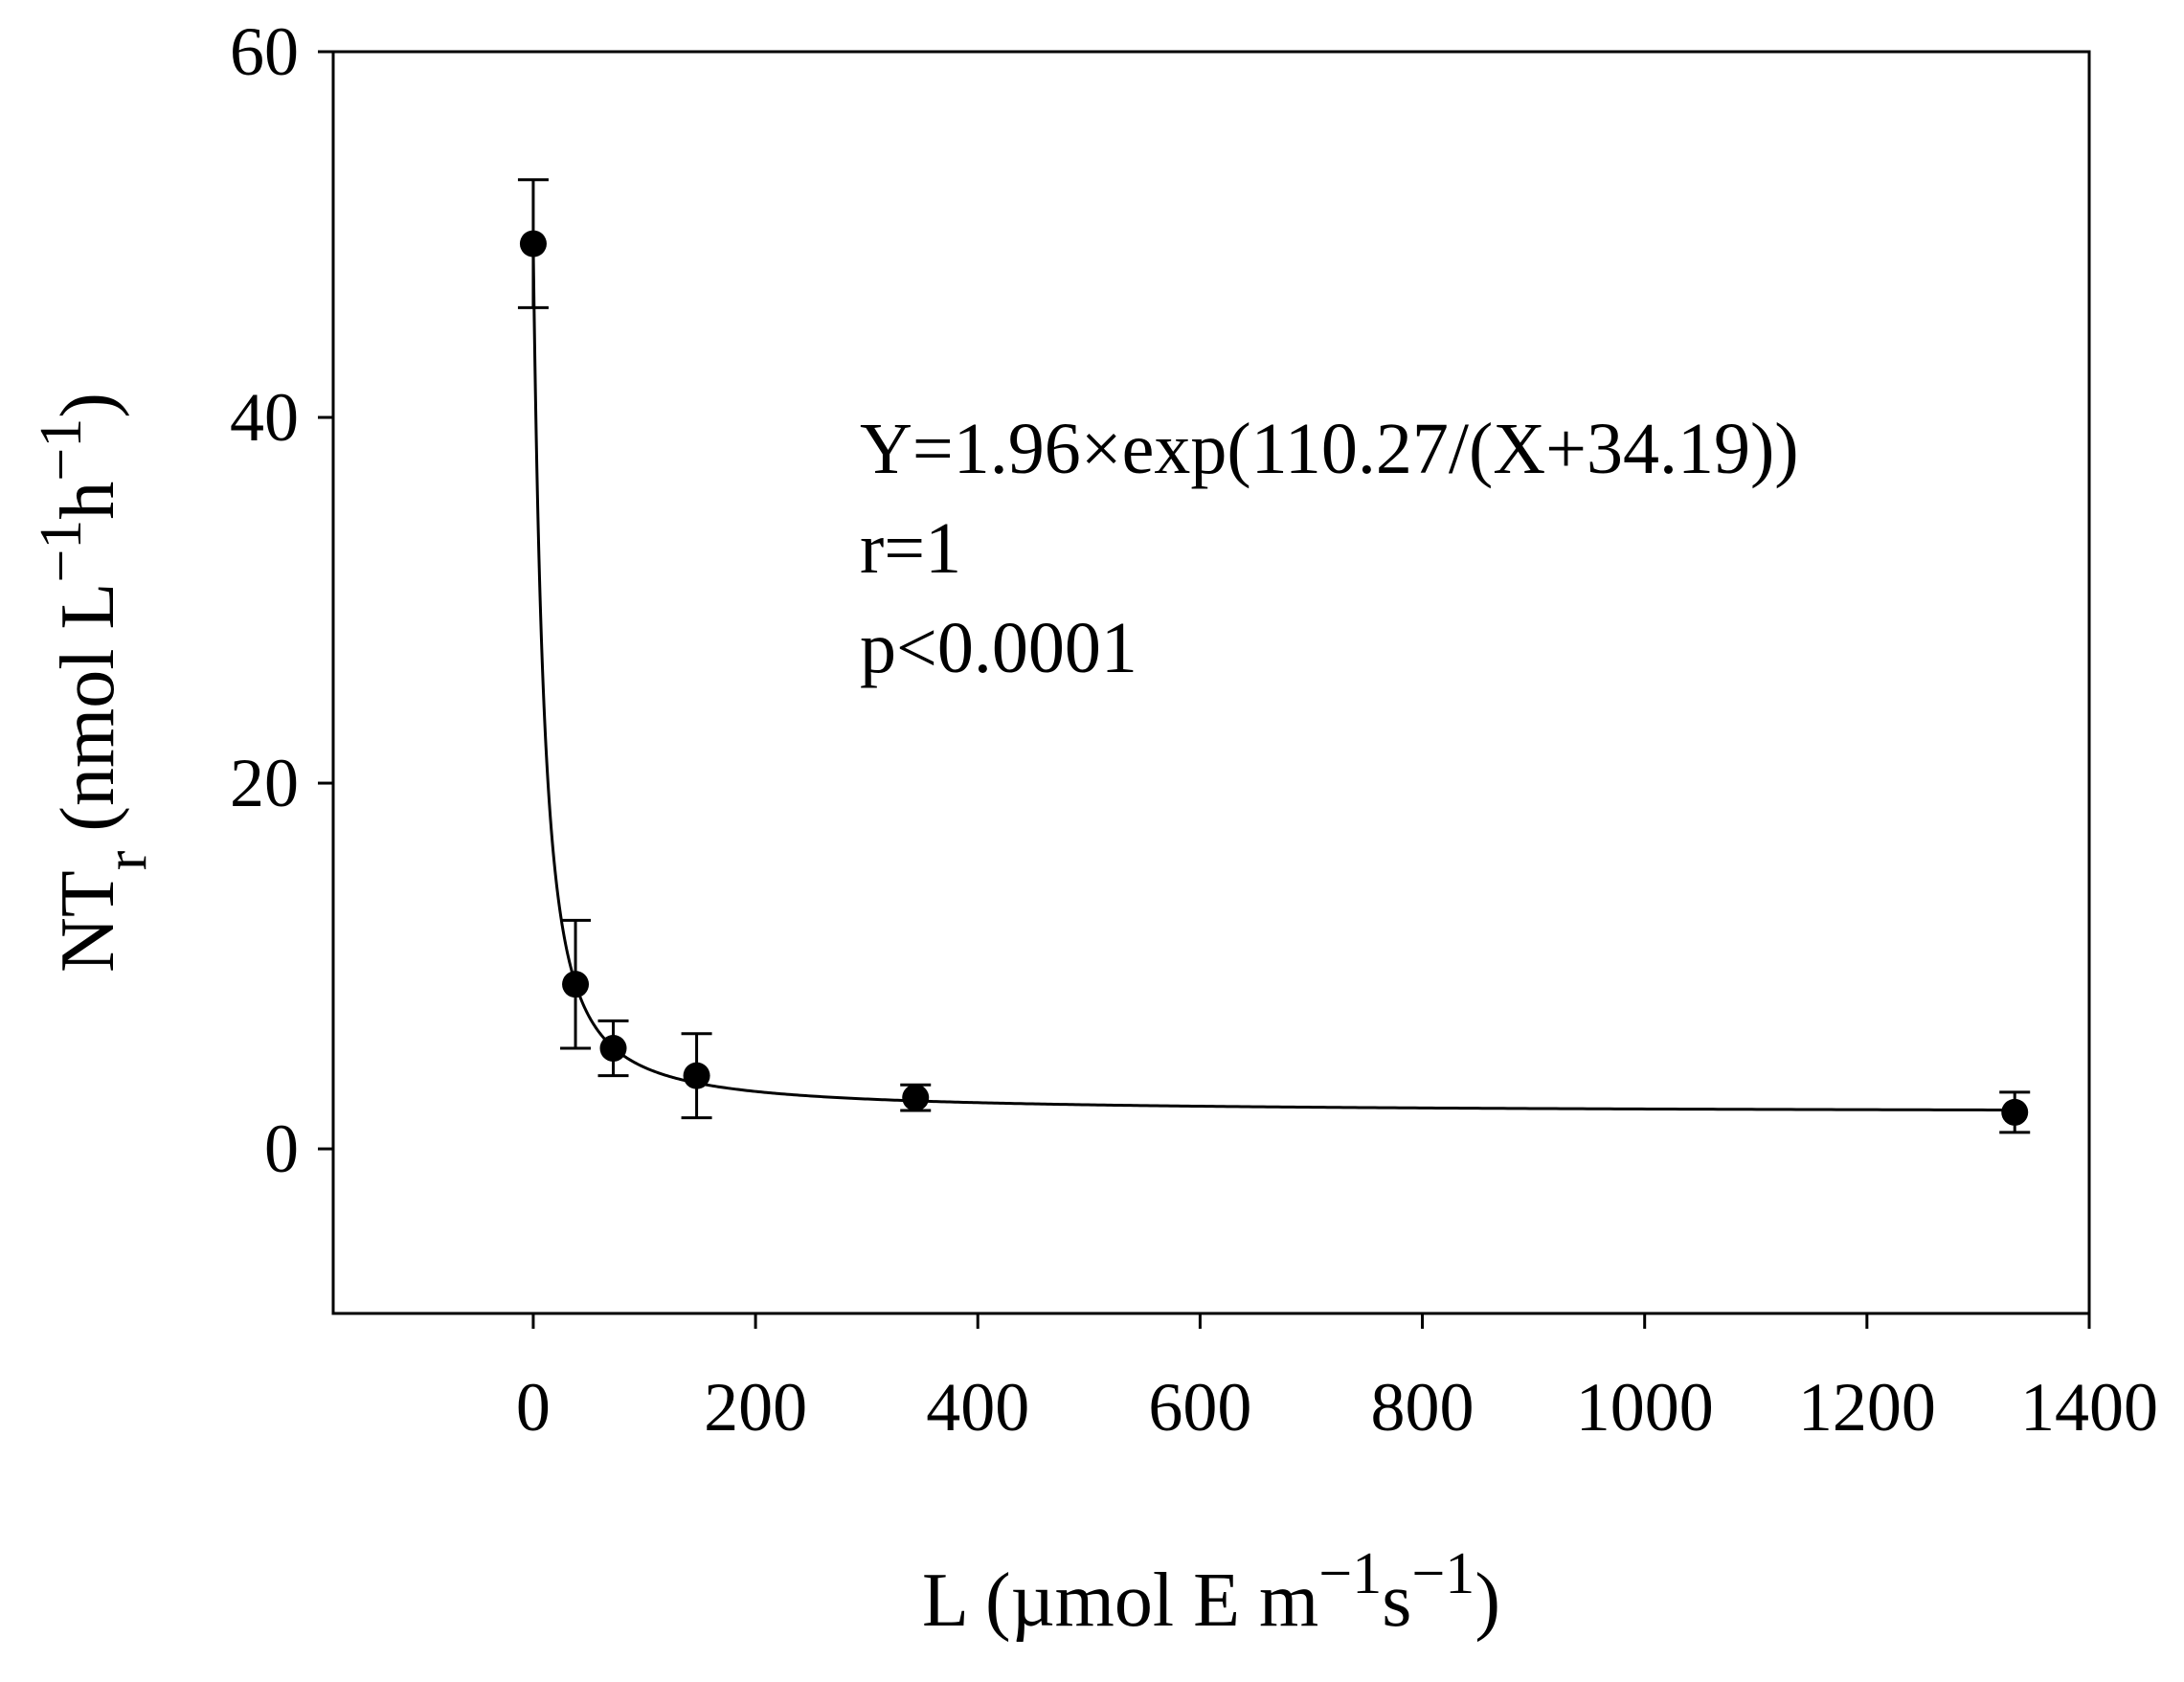 The image size is (2184, 1682). What do you see at coordinates (1423, 1407) in the screenshot?
I see `x-tick-label: 800` at bounding box center [1423, 1407].